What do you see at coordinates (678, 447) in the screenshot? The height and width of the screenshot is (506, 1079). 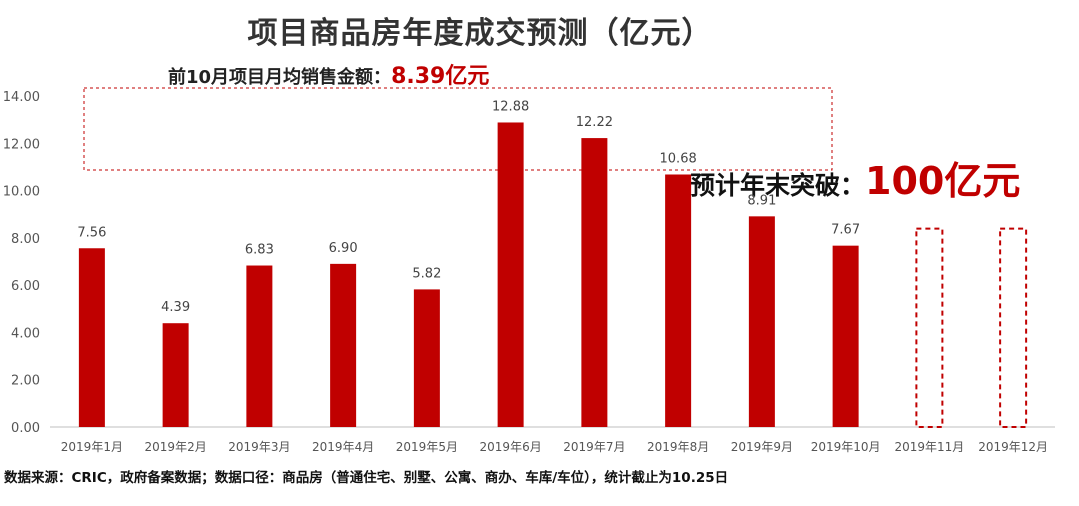 I see `x-tick-label: 2019年8月` at bounding box center [678, 447].